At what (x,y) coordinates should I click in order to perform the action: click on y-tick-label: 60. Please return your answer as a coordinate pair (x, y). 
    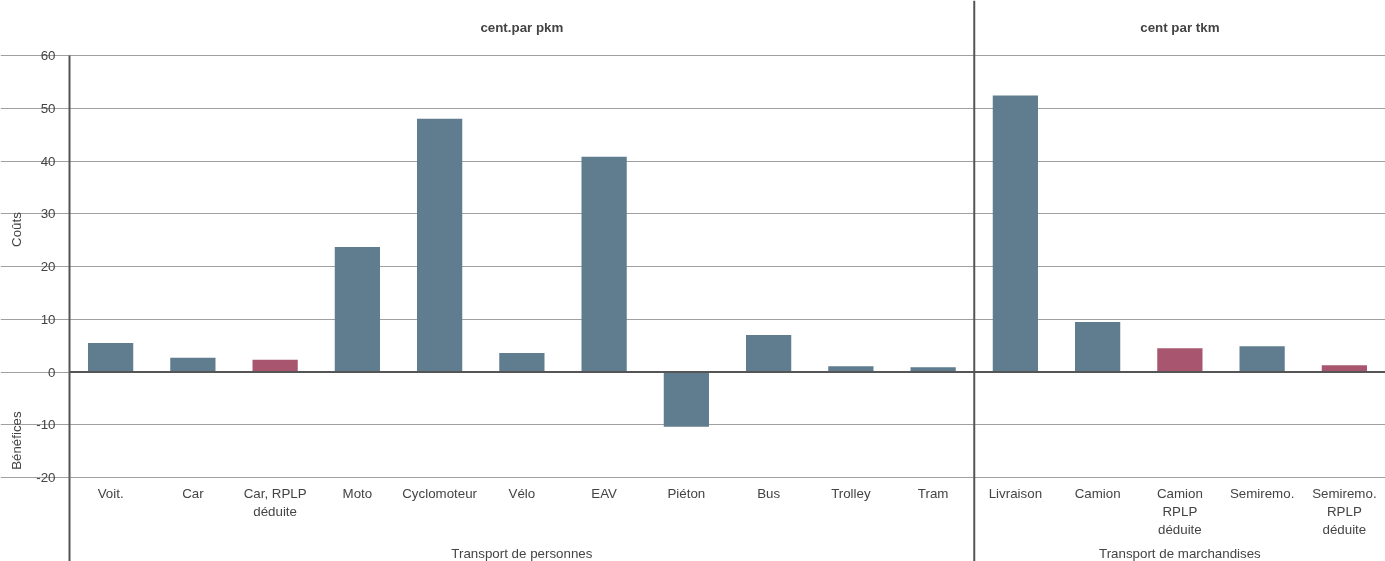
    Looking at the image, I should click on (48, 55).